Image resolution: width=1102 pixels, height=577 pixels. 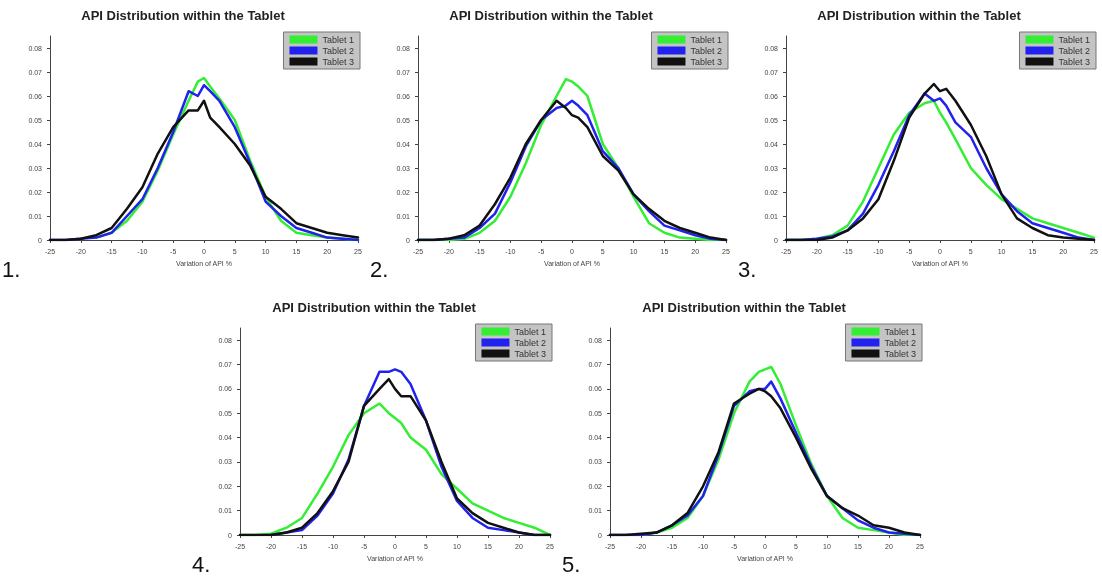 I want to click on text: 1., so click(x=11, y=269).